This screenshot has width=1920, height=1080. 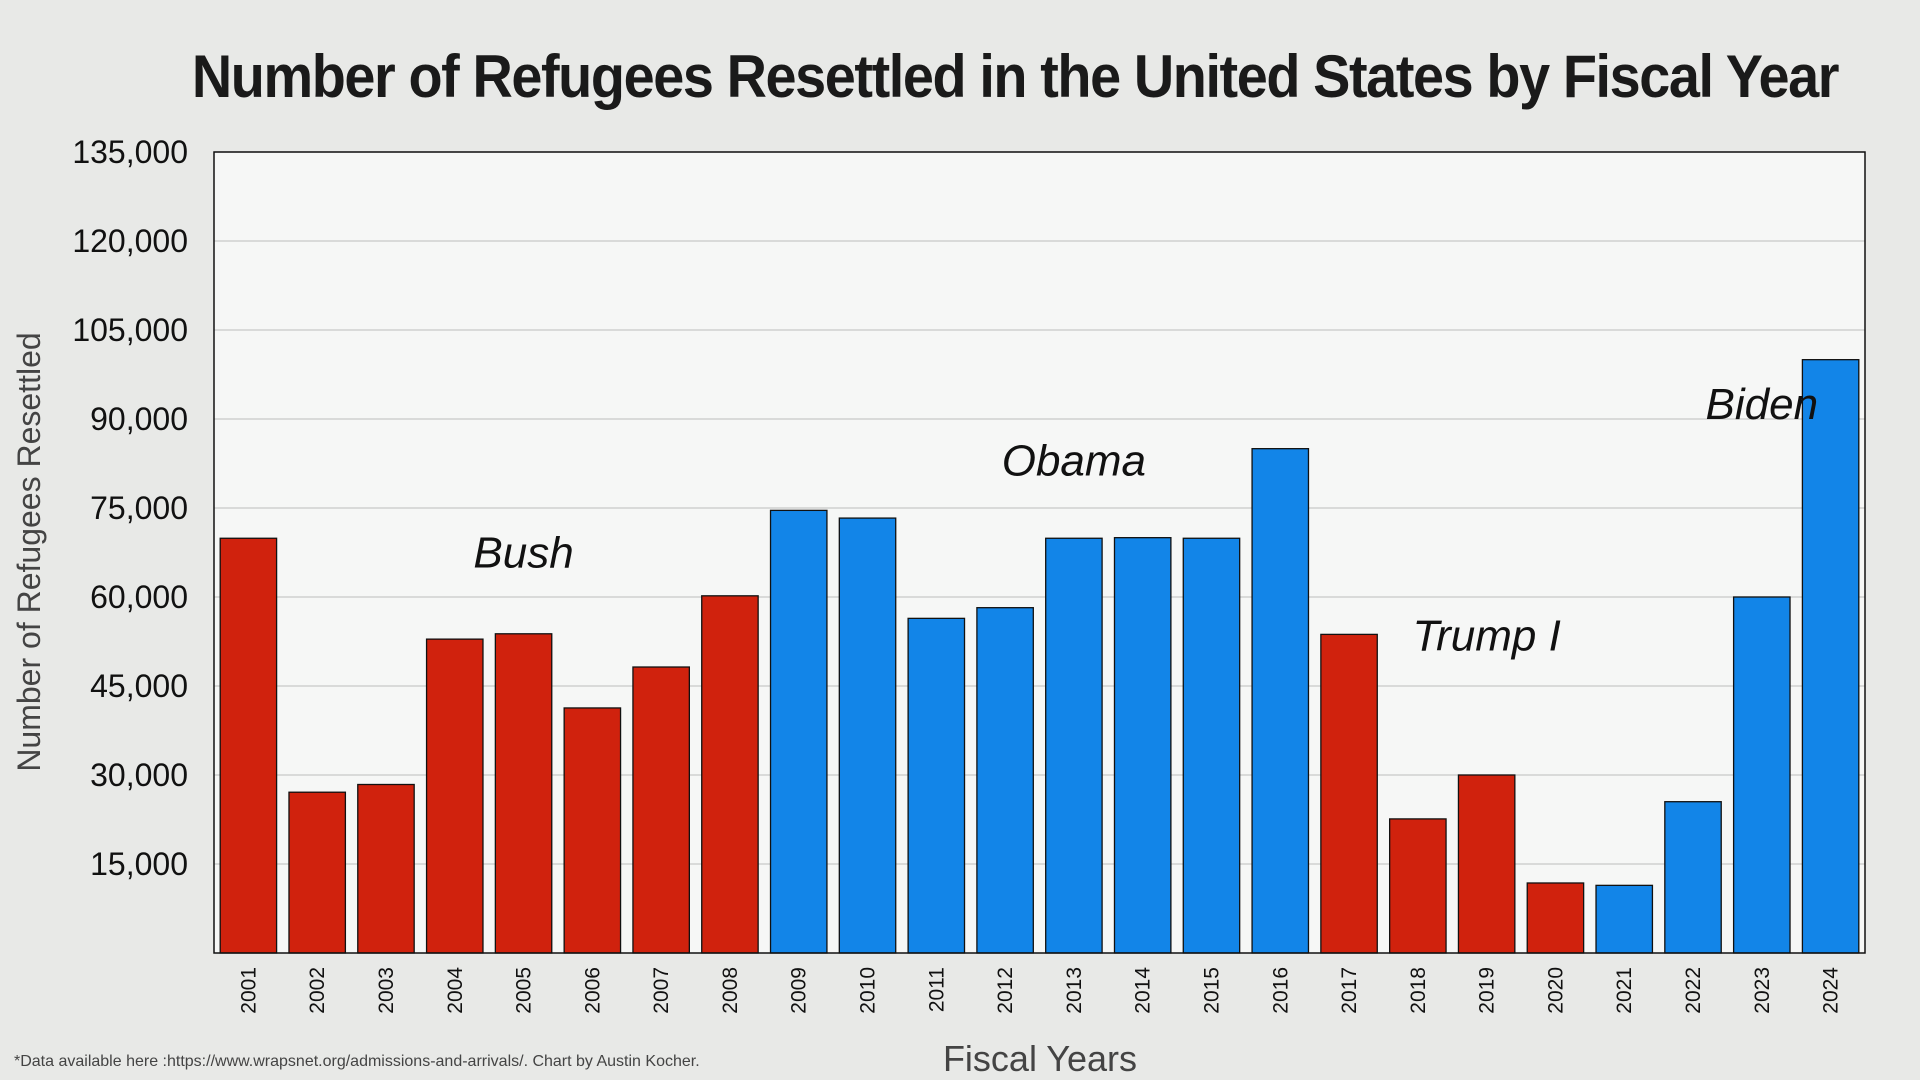 What do you see at coordinates (1349, 990) in the screenshot?
I see `x-tick-label: 2017` at bounding box center [1349, 990].